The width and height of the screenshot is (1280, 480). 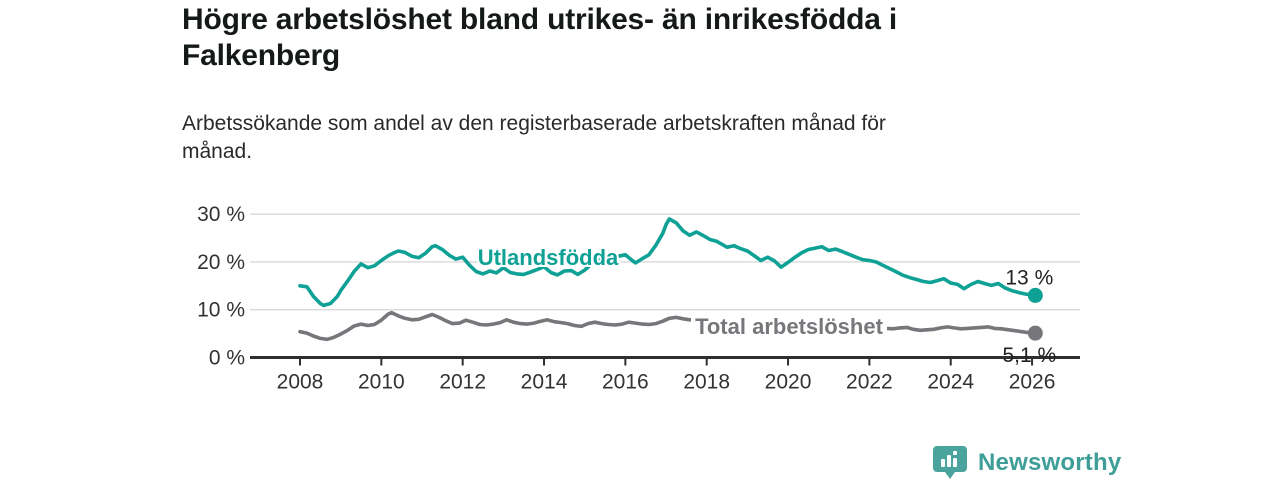 I want to click on x-tick-label: 2016, so click(x=625, y=382).